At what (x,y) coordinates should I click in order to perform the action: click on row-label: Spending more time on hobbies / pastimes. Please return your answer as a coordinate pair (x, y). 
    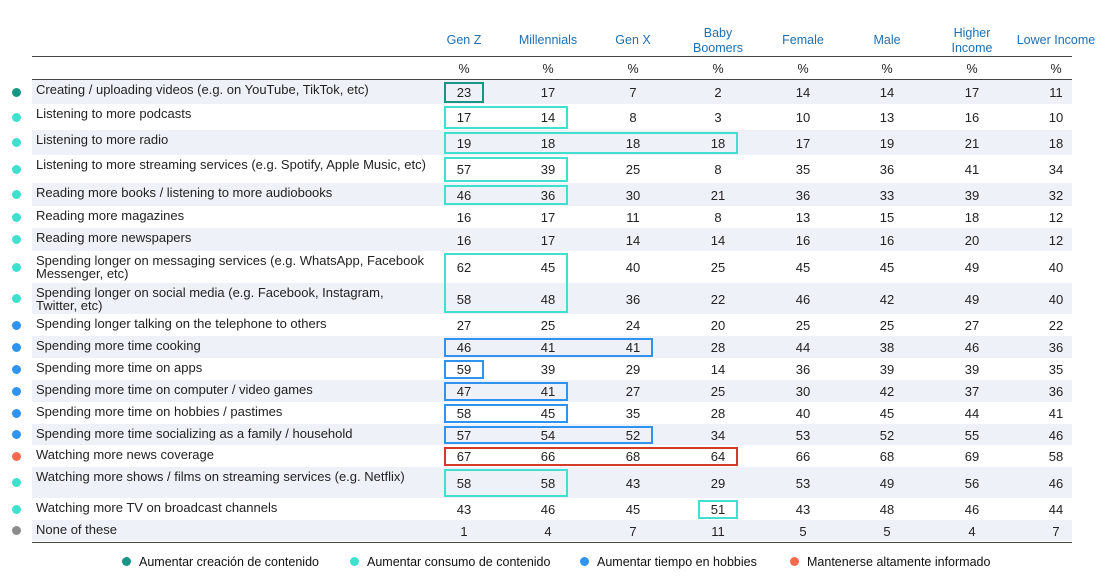
    Looking at the image, I should click on (159, 411).